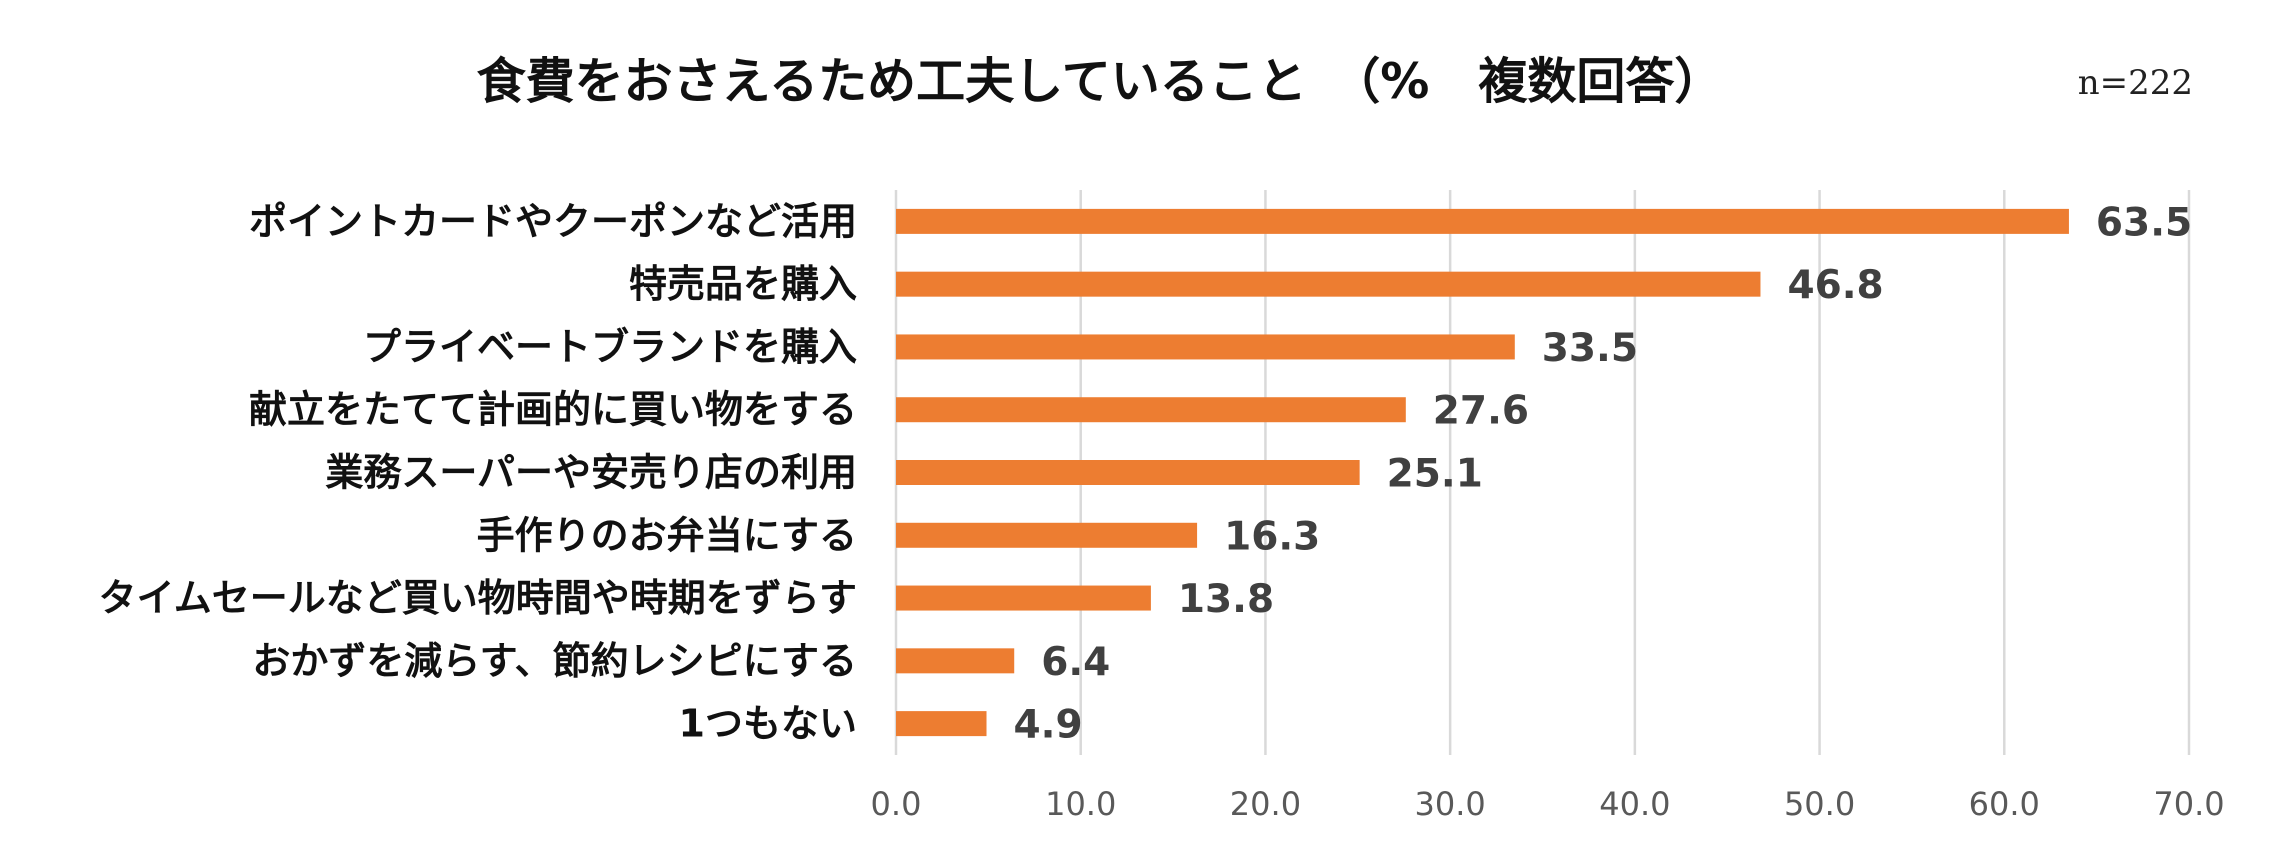 The height and width of the screenshot is (852, 2269). I want to click on x-tick-label: 60.0, so click(2004, 804).